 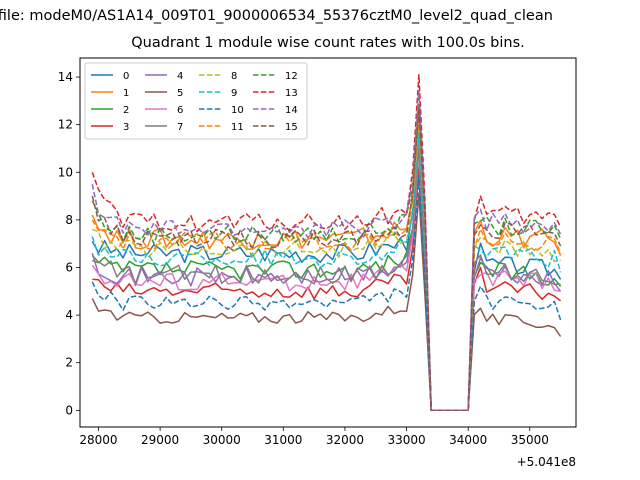 I want to click on y-tick-label: 14, so click(x=65, y=77).